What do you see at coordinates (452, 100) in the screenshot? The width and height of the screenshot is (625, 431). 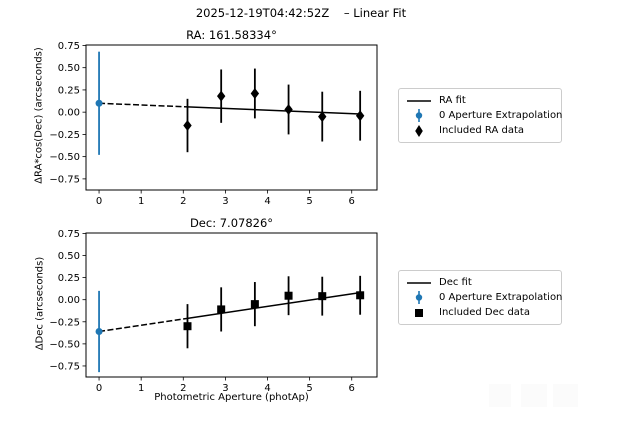 I see `legend-label-ra-fit: RA fit` at bounding box center [452, 100].